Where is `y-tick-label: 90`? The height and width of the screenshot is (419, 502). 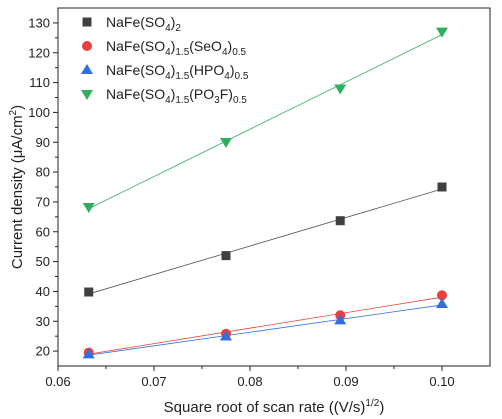 y-tick-label: 90 is located at coordinates (43, 142).